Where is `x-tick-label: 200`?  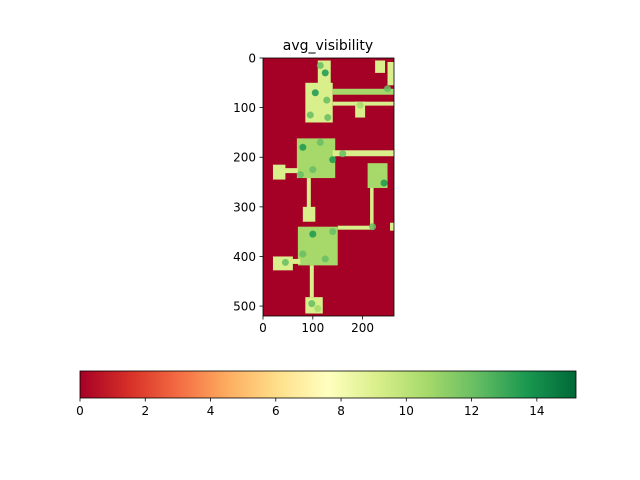 x-tick-label: 200 is located at coordinates (362, 328).